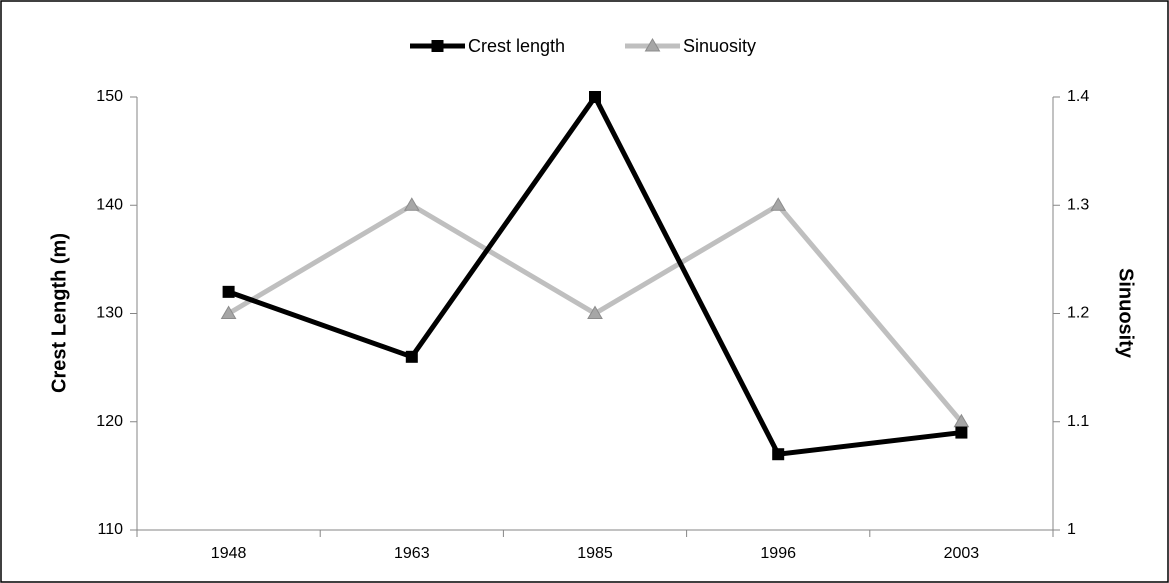 The width and height of the screenshot is (1169, 583). What do you see at coordinates (412, 553) in the screenshot?
I see `x-tick-label: 1963` at bounding box center [412, 553].